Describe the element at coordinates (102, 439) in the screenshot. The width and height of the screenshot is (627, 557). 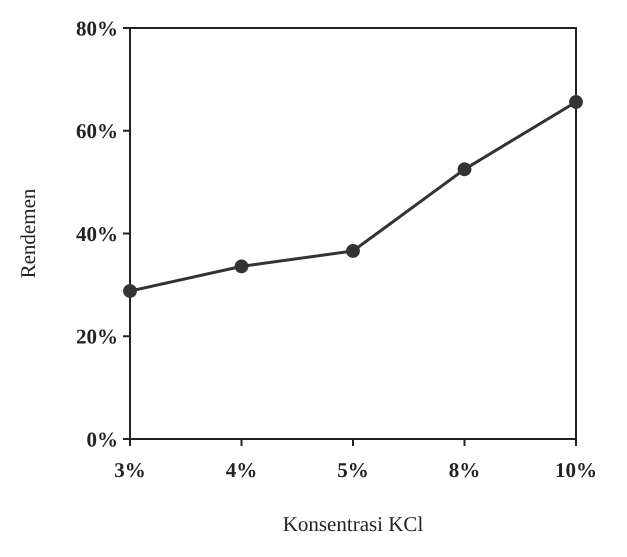
I see `y-tick-label: 0%` at that location.